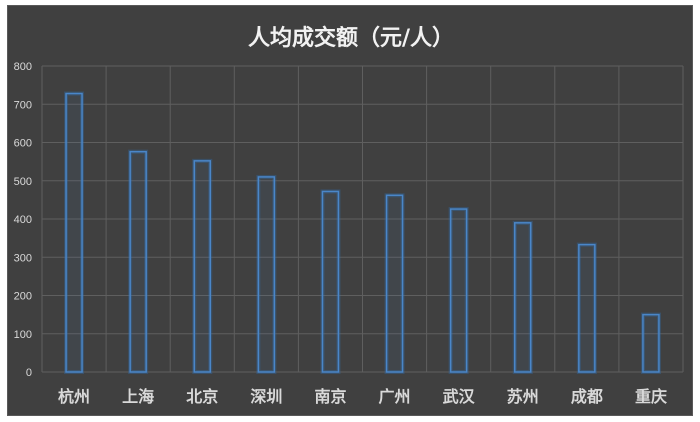 The width and height of the screenshot is (700, 422). Describe the element at coordinates (23, 105) in the screenshot. I see `y-tick-label-700: 700` at that location.